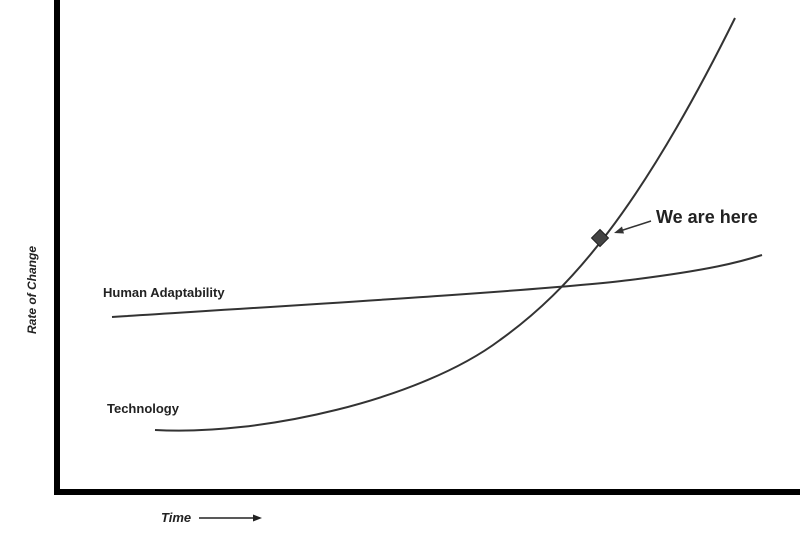  What do you see at coordinates (600, 238) in the screenshot?
I see `marker` at bounding box center [600, 238].